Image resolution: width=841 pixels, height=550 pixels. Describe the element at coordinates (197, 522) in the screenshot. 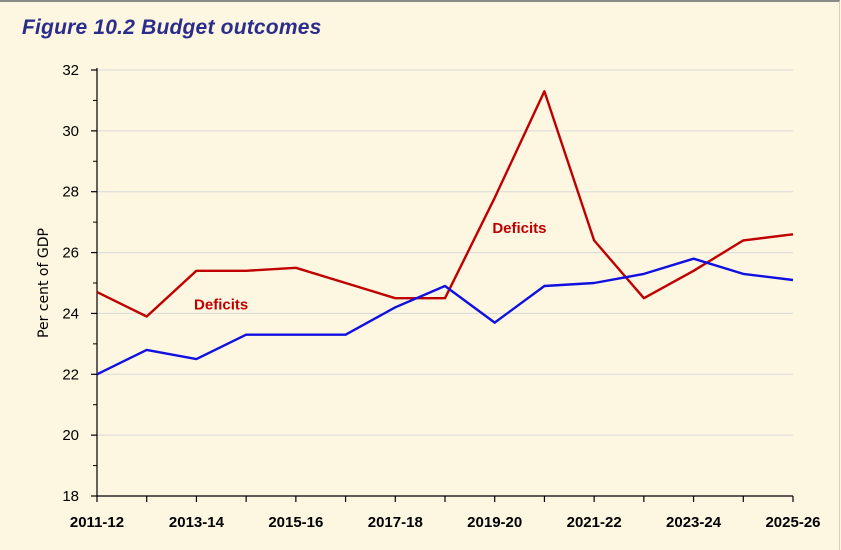

I see `x-tick-label: 2013-14` at that location.